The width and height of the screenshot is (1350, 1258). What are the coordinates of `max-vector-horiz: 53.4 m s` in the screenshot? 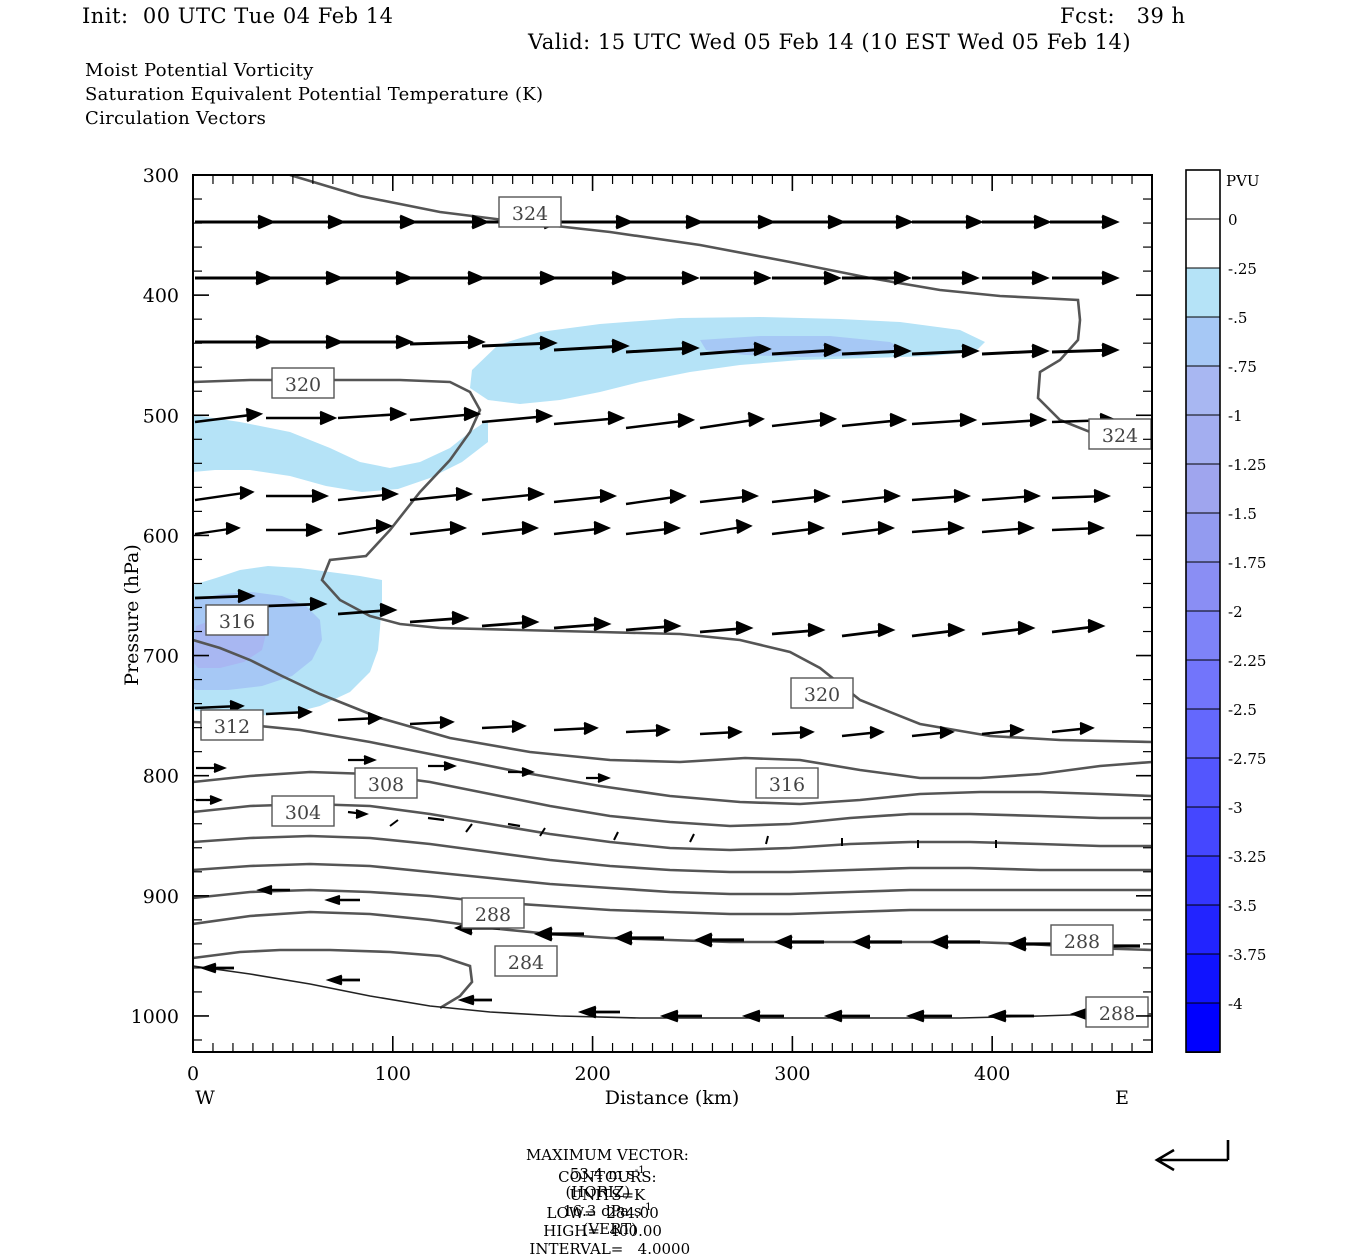 It's located at (602, 1174).